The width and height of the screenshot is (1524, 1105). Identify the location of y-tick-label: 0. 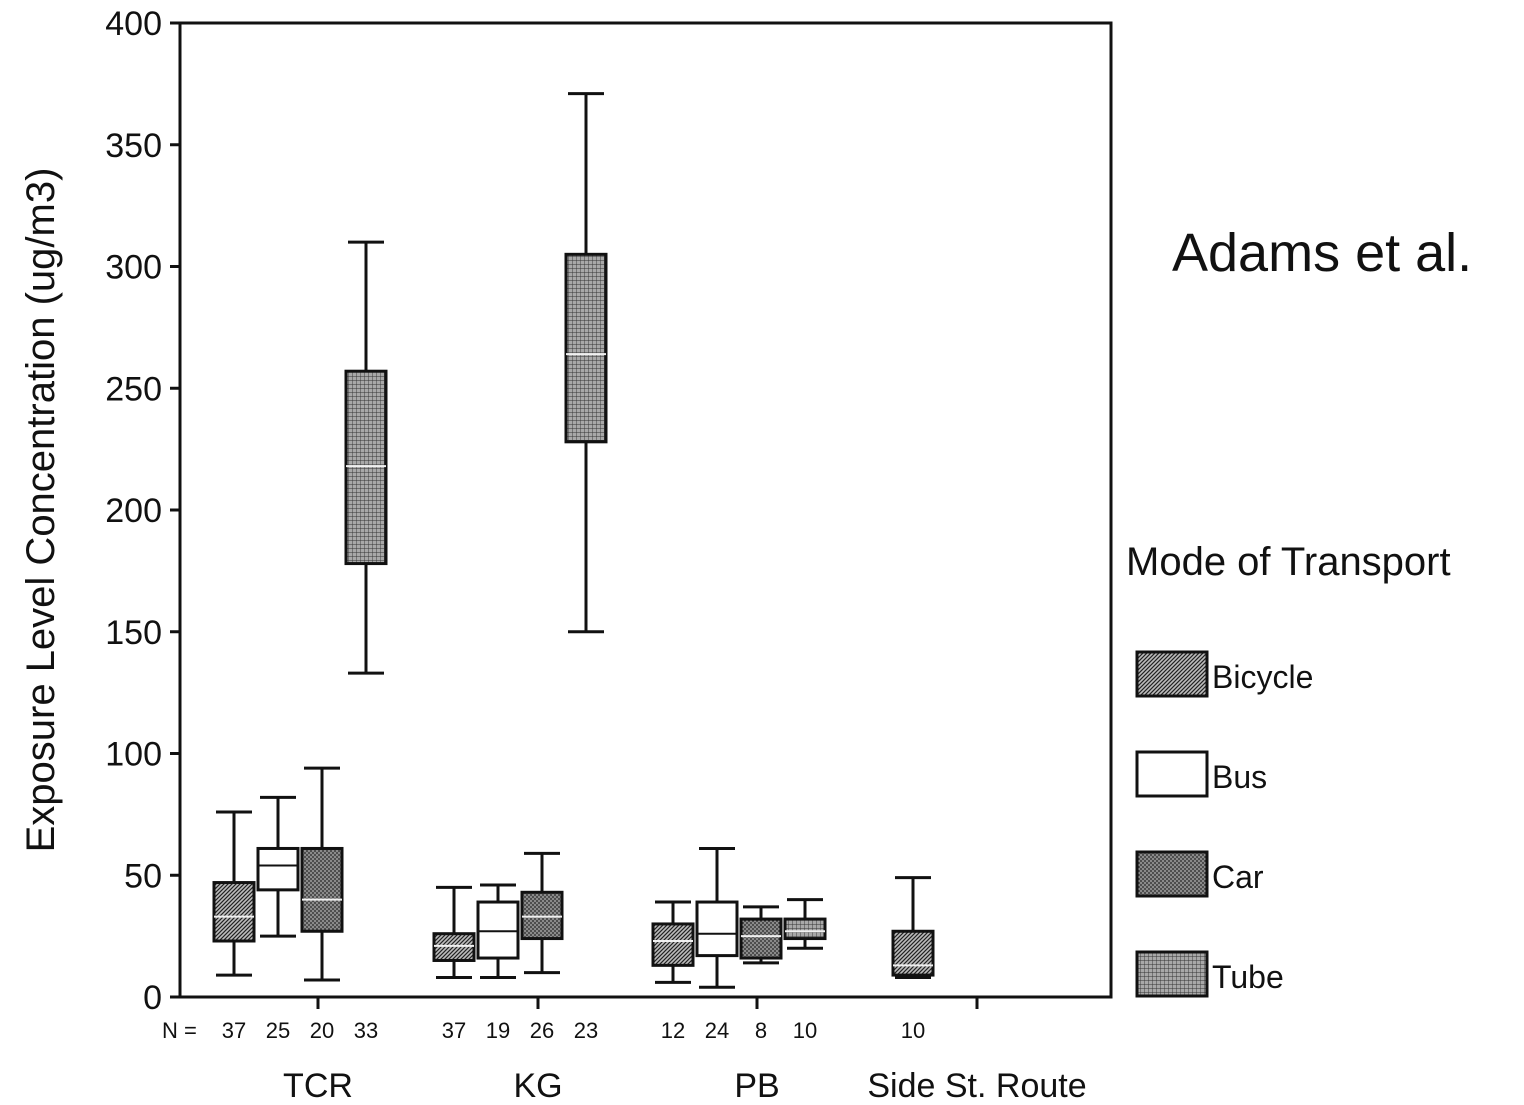
(152, 998).